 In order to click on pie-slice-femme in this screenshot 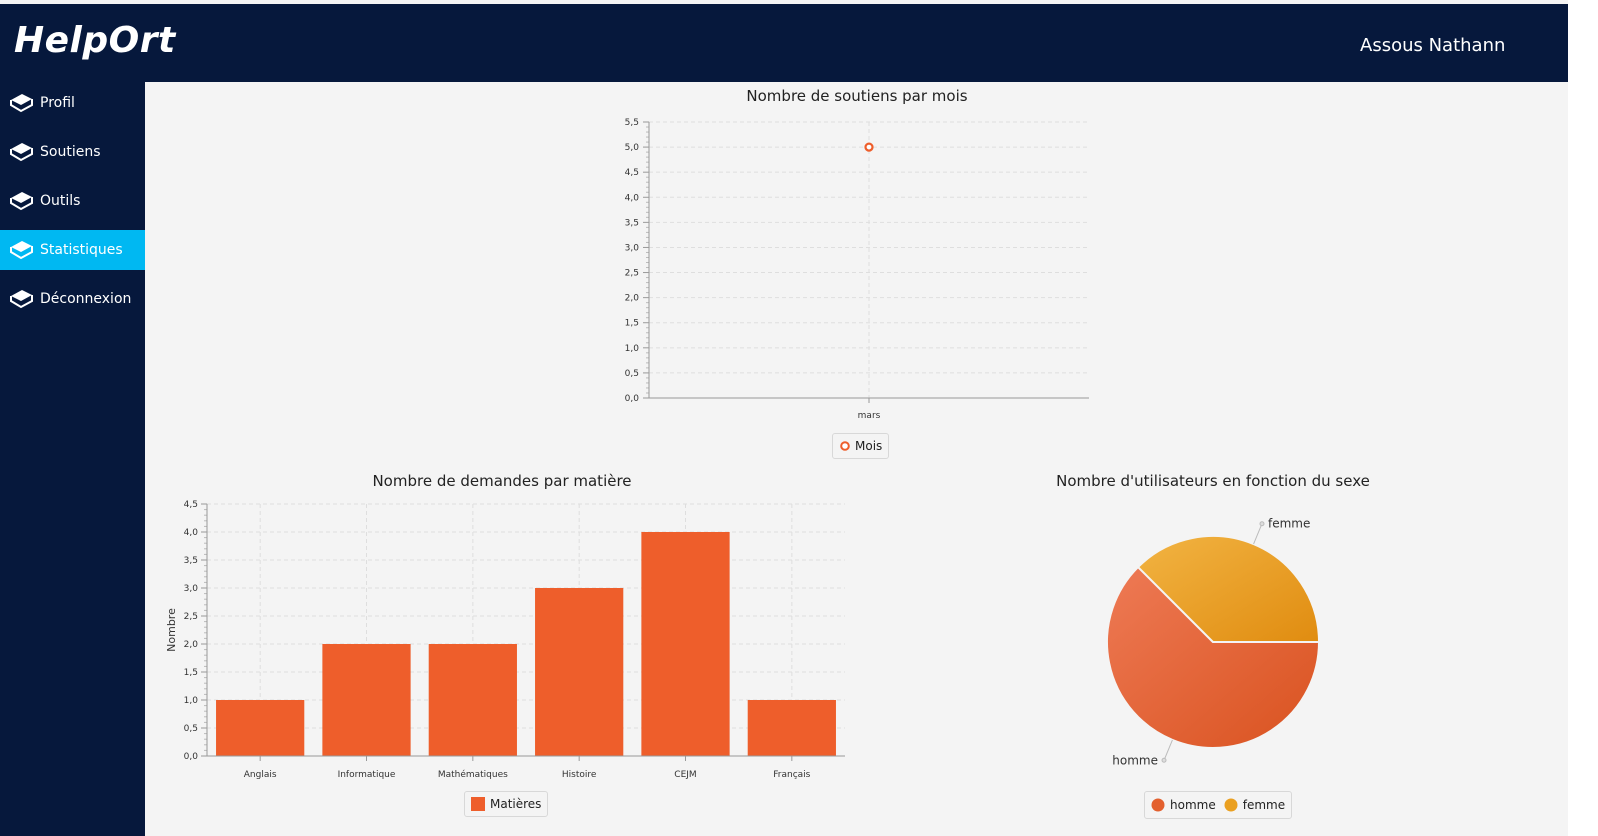, I will do `click(1228, 589)`.